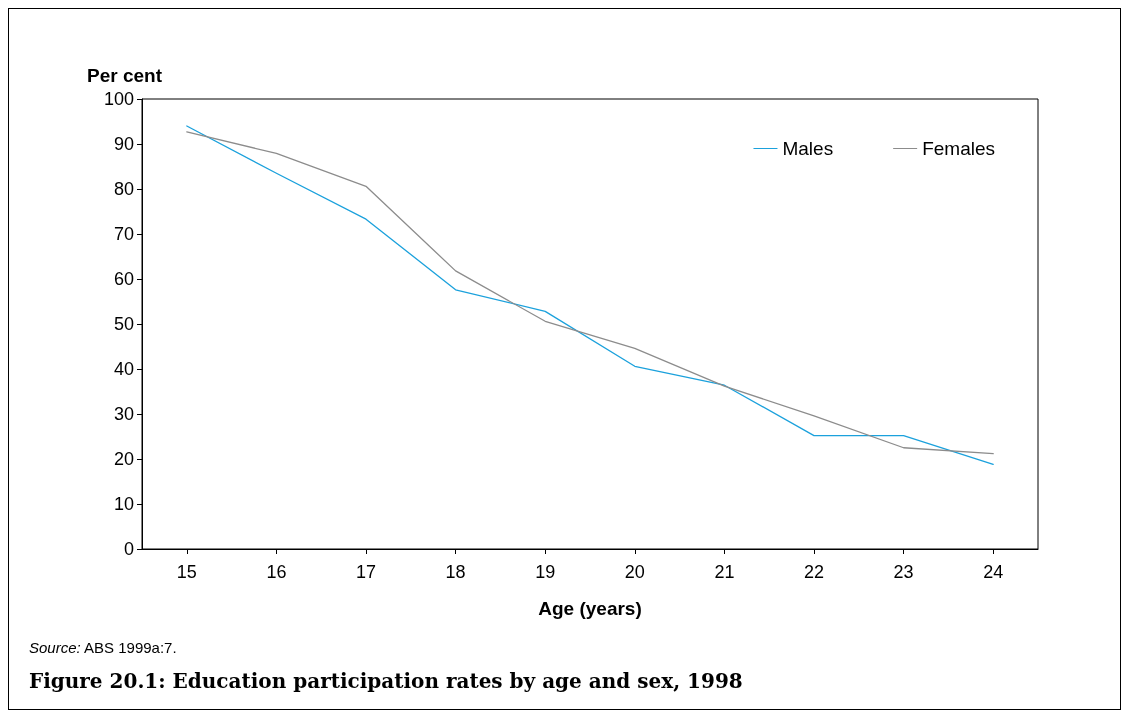 The image size is (1131, 720). What do you see at coordinates (903, 572) in the screenshot?
I see `x-tick-label: 23` at bounding box center [903, 572].